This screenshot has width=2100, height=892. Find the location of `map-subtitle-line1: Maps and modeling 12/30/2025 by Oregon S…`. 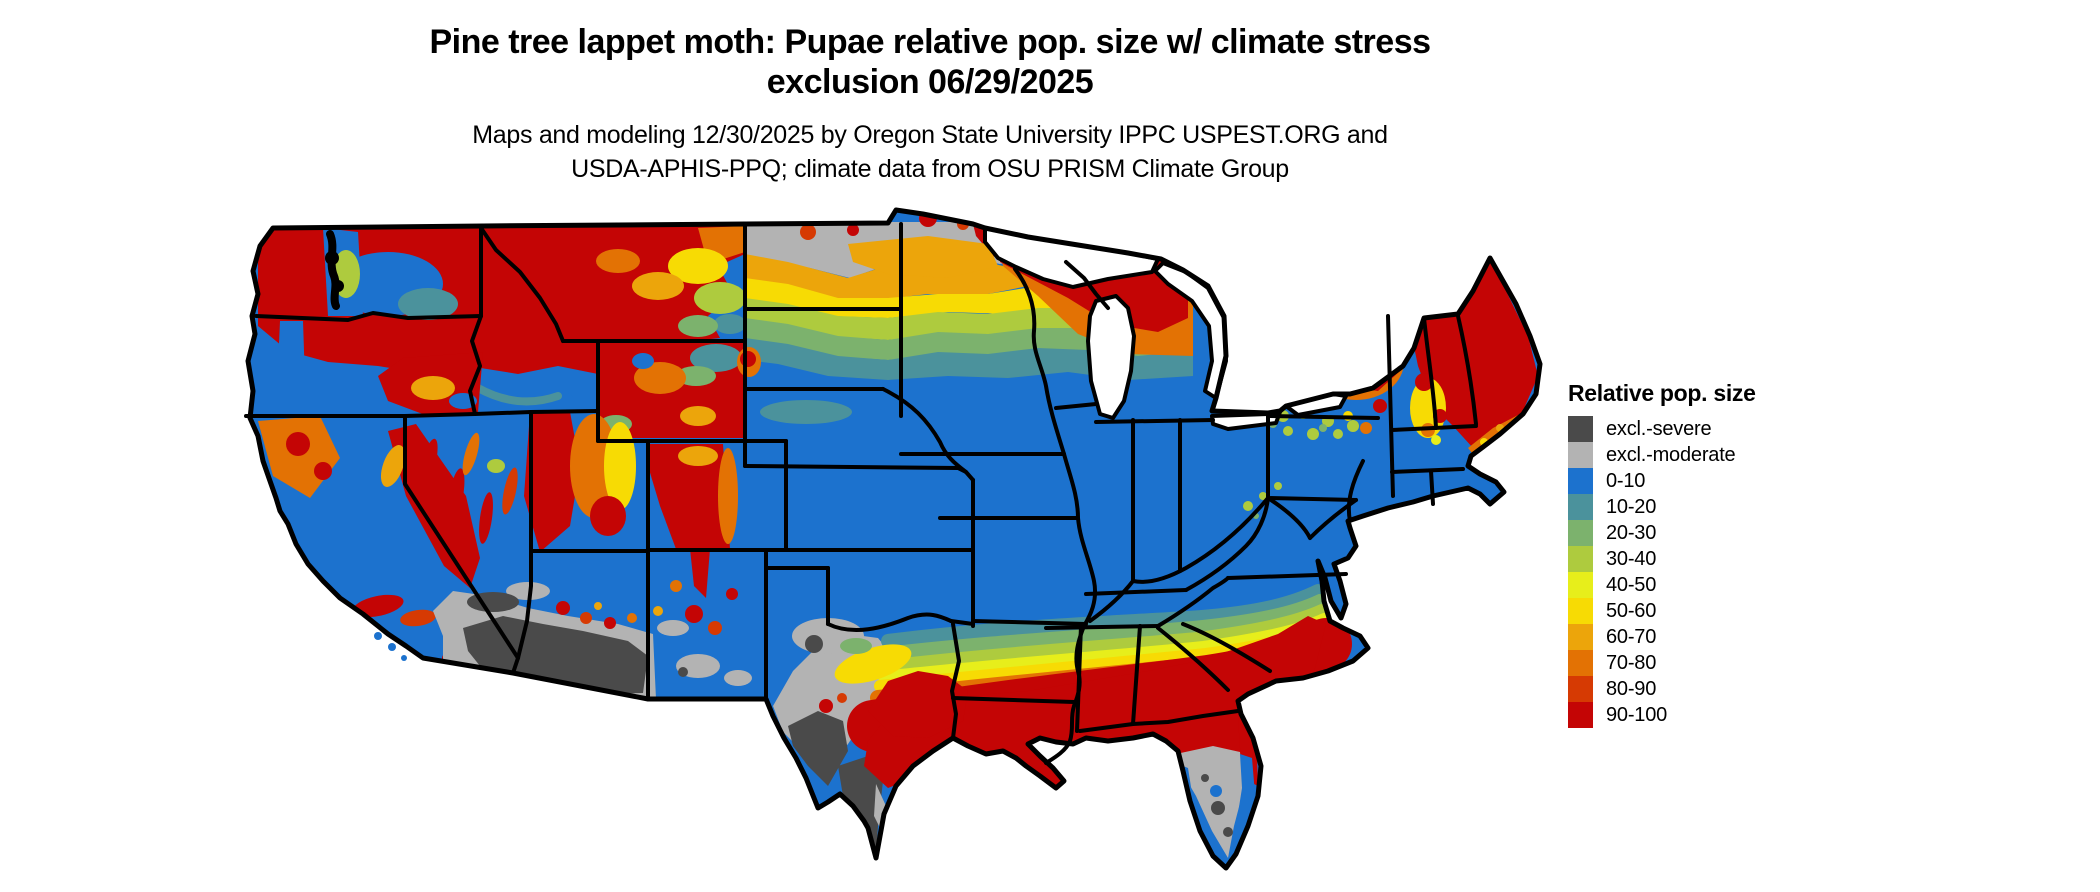

map-subtitle-line1: Maps and modeling 12/30/2025 by Oregon S… is located at coordinates (930, 135).